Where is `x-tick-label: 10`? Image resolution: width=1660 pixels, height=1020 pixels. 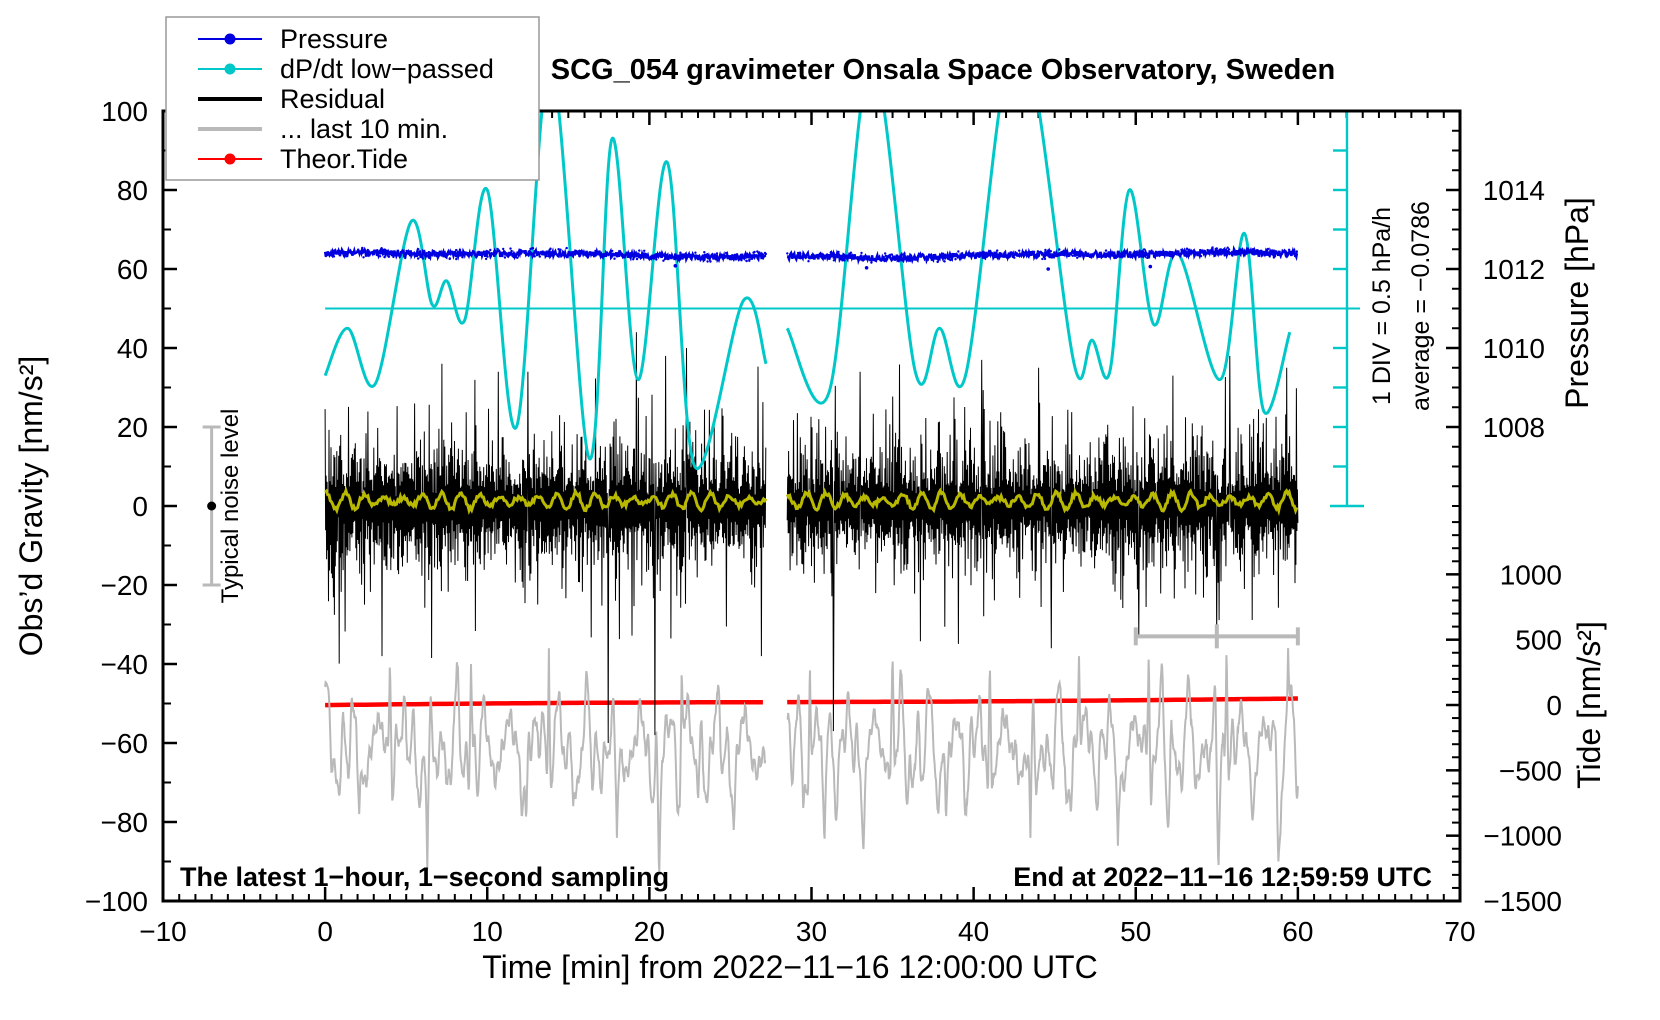
x-tick-label: 10 is located at coordinates (487, 931).